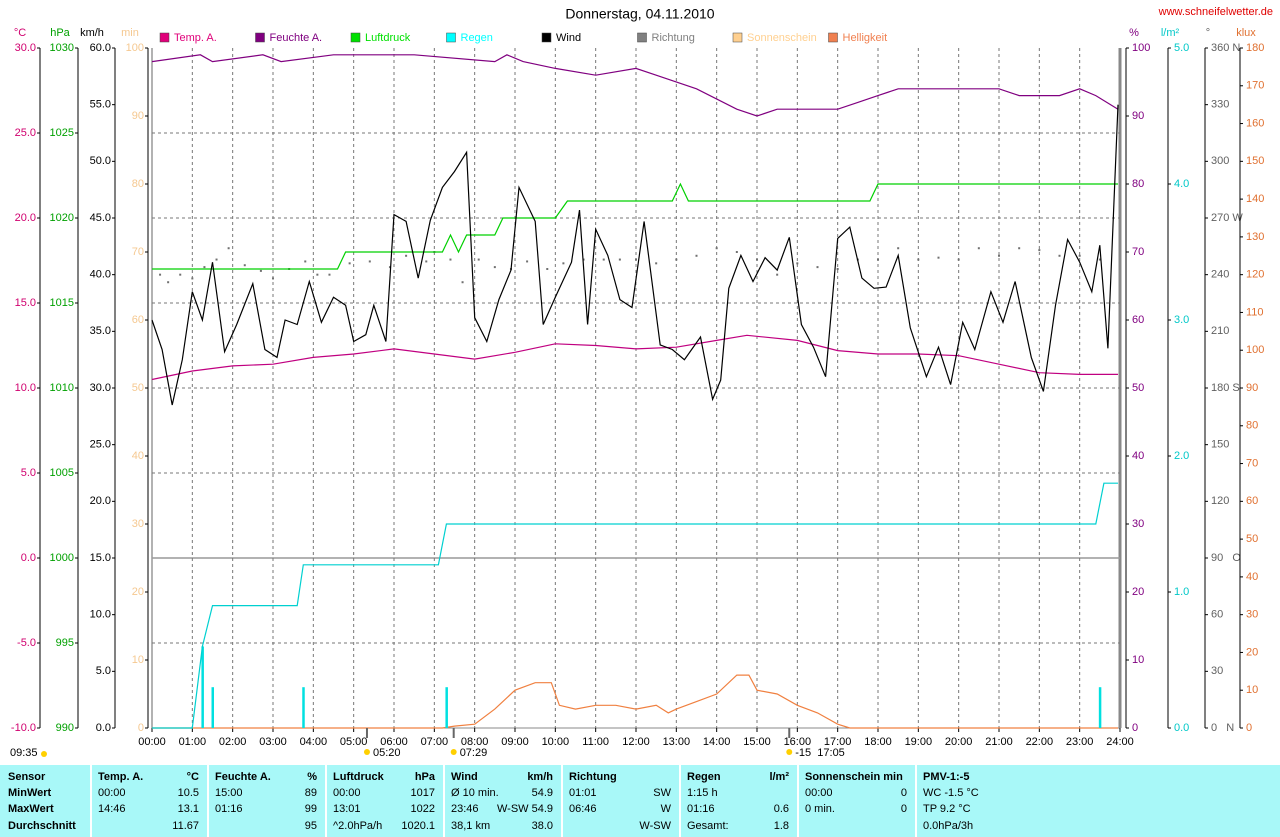 Image resolution: width=1280 pixels, height=837 pixels. What do you see at coordinates (556, 742) in the screenshot?
I see `x-tick-label: 10:00` at bounding box center [556, 742].